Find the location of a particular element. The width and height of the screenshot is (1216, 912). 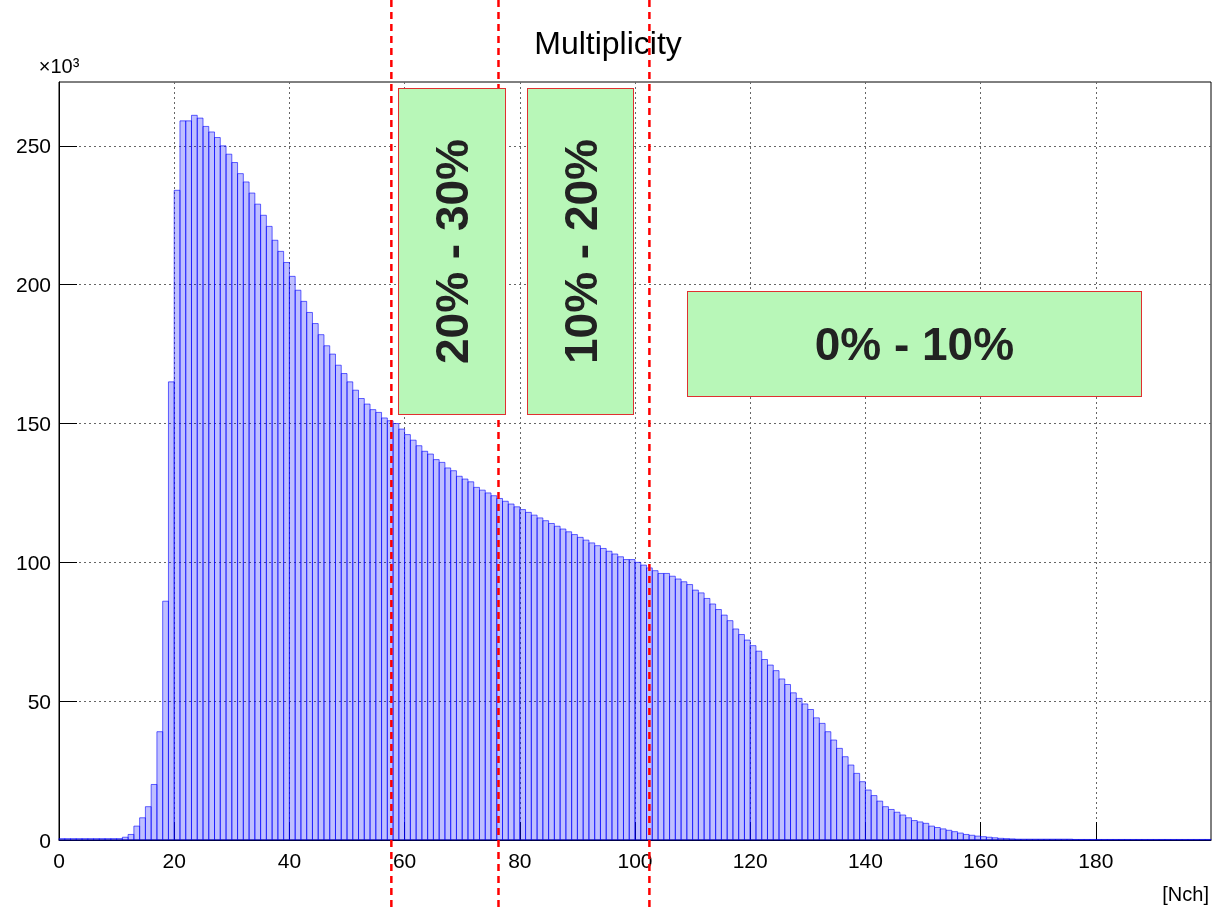

x-tick-label: 160 is located at coordinates (981, 860).